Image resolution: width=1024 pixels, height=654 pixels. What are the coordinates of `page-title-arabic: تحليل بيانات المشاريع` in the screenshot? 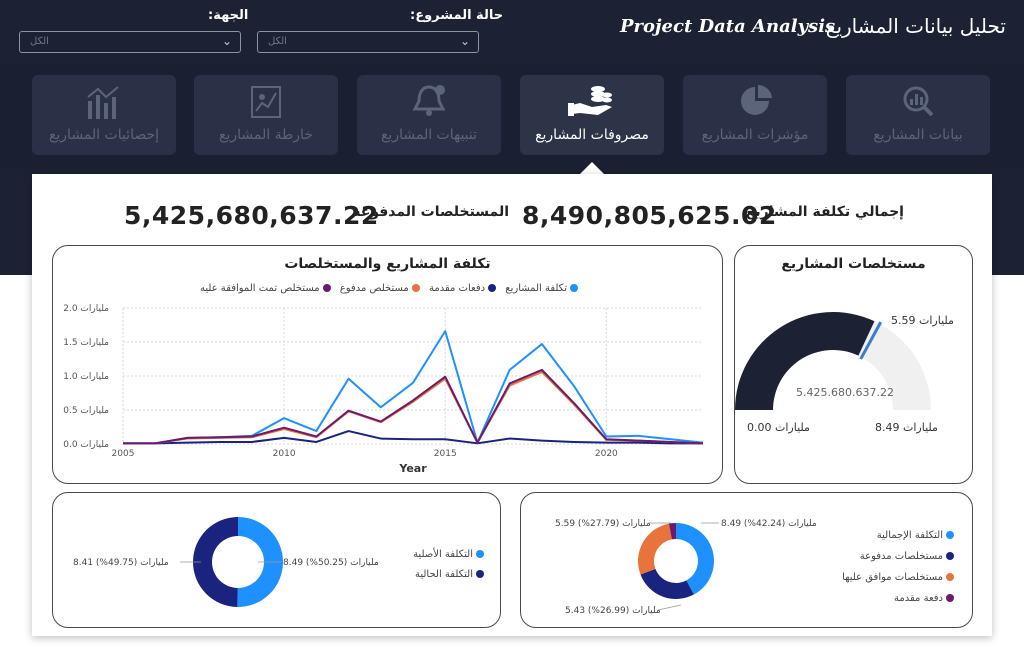 It's located at (915, 26).